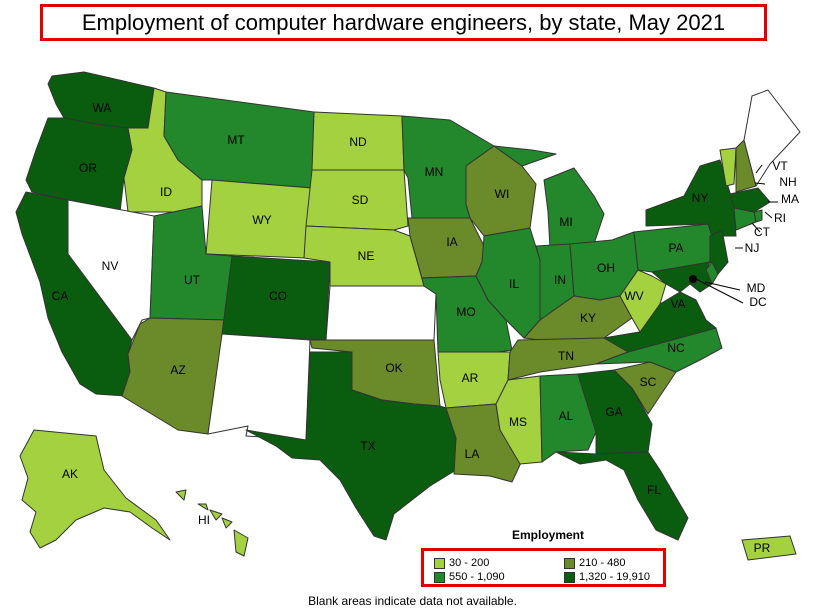 The height and width of the screenshot is (613, 825). Describe the element at coordinates (780, 166) in the screenshot. I see `state-label-vt: VT` at that location.